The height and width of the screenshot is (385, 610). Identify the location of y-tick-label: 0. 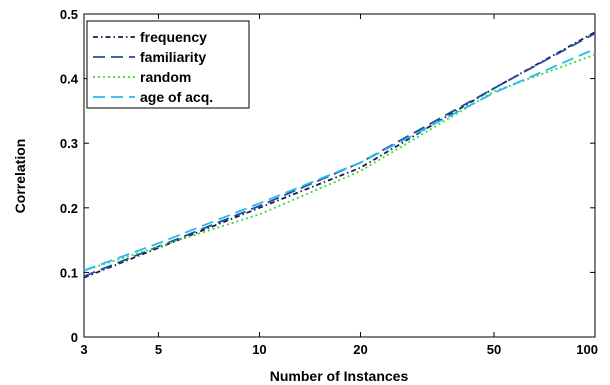
(74, 337).